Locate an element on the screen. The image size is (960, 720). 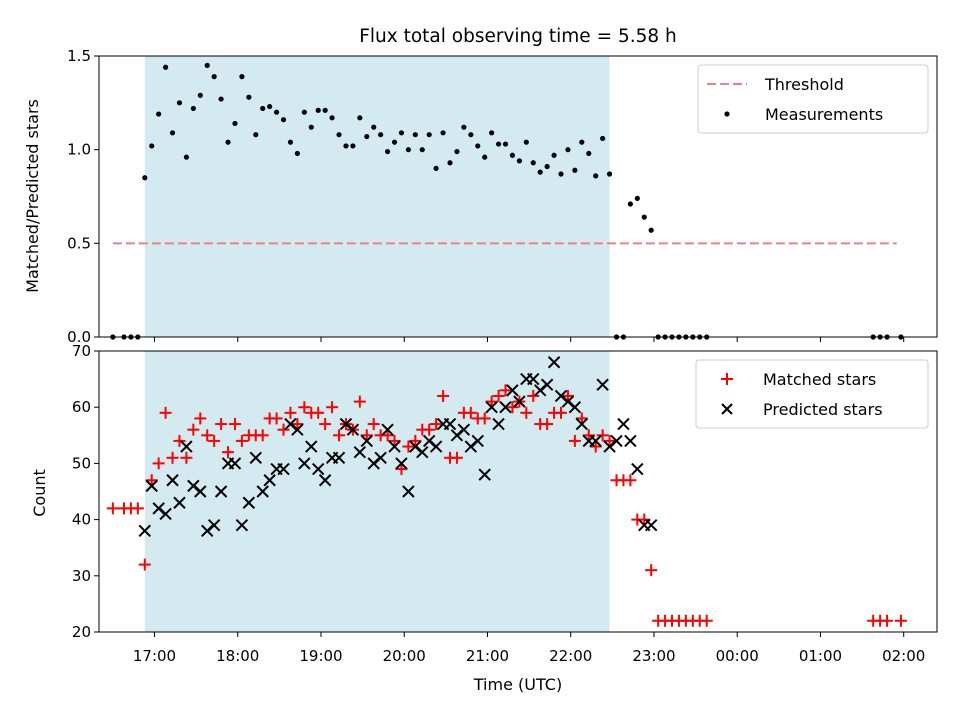
bottom-y-tick-label: 20 is located at coordinates (81, 632).